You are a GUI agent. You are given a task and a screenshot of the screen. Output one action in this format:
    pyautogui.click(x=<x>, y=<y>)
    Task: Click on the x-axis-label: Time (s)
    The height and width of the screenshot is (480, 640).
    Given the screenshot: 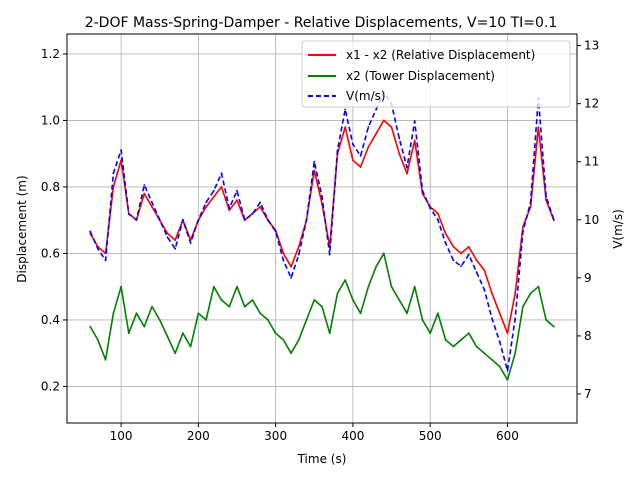 What is the action you would take?
    pyautogui.click(x=322, y=459)
    